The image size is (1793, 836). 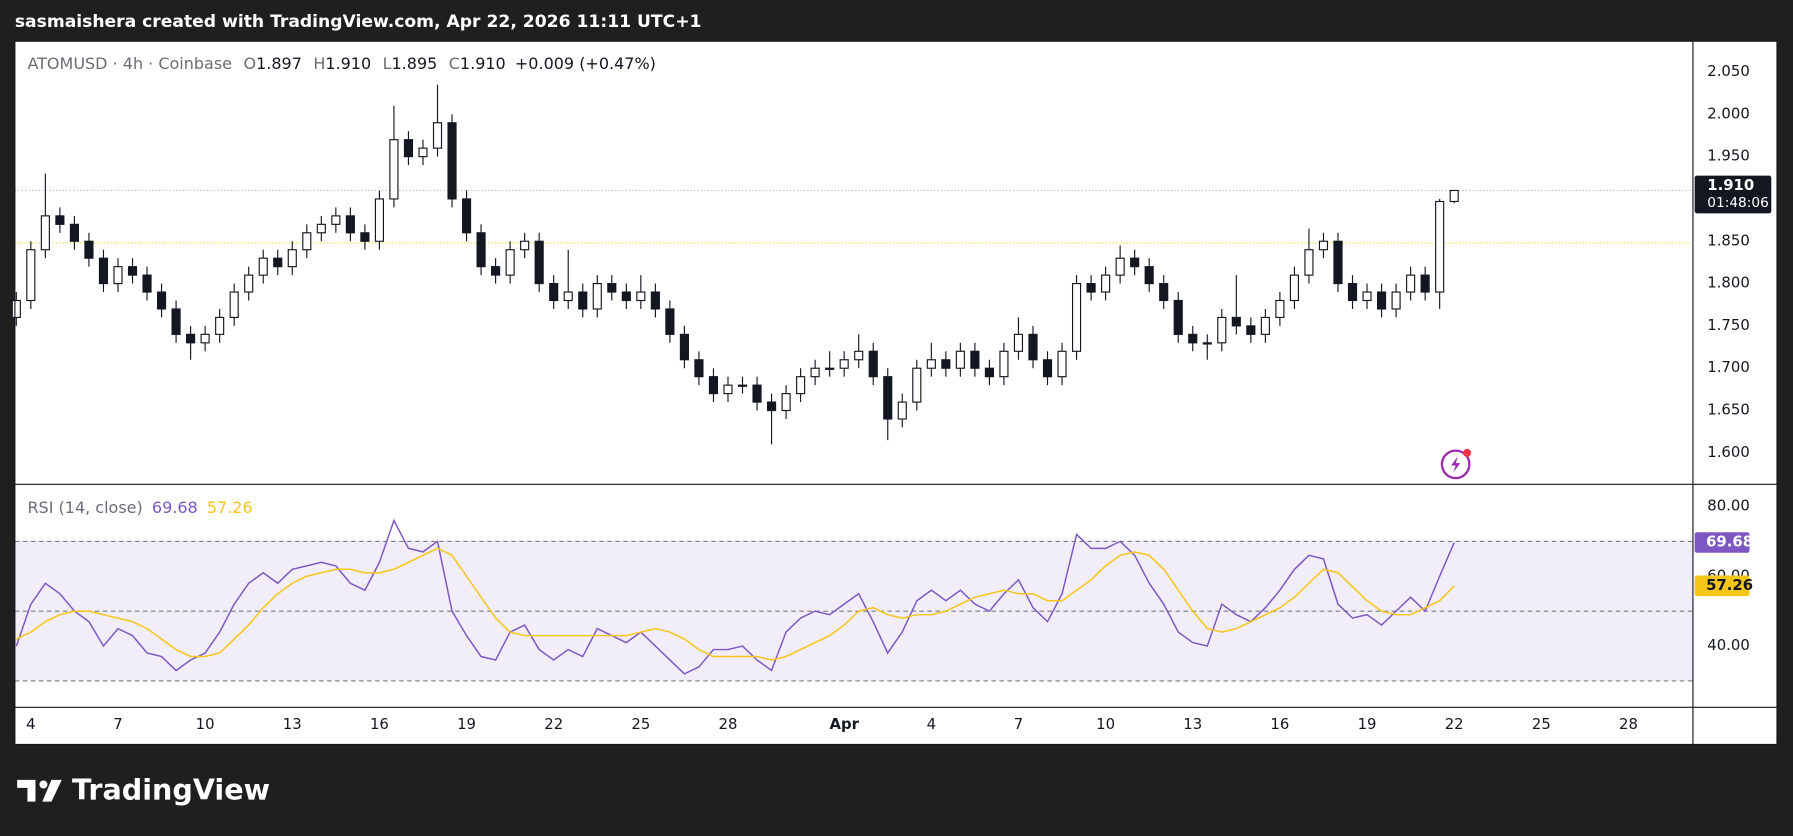 I want to click on rsi-value-label: 69.68, so click(x=1729, y=542).